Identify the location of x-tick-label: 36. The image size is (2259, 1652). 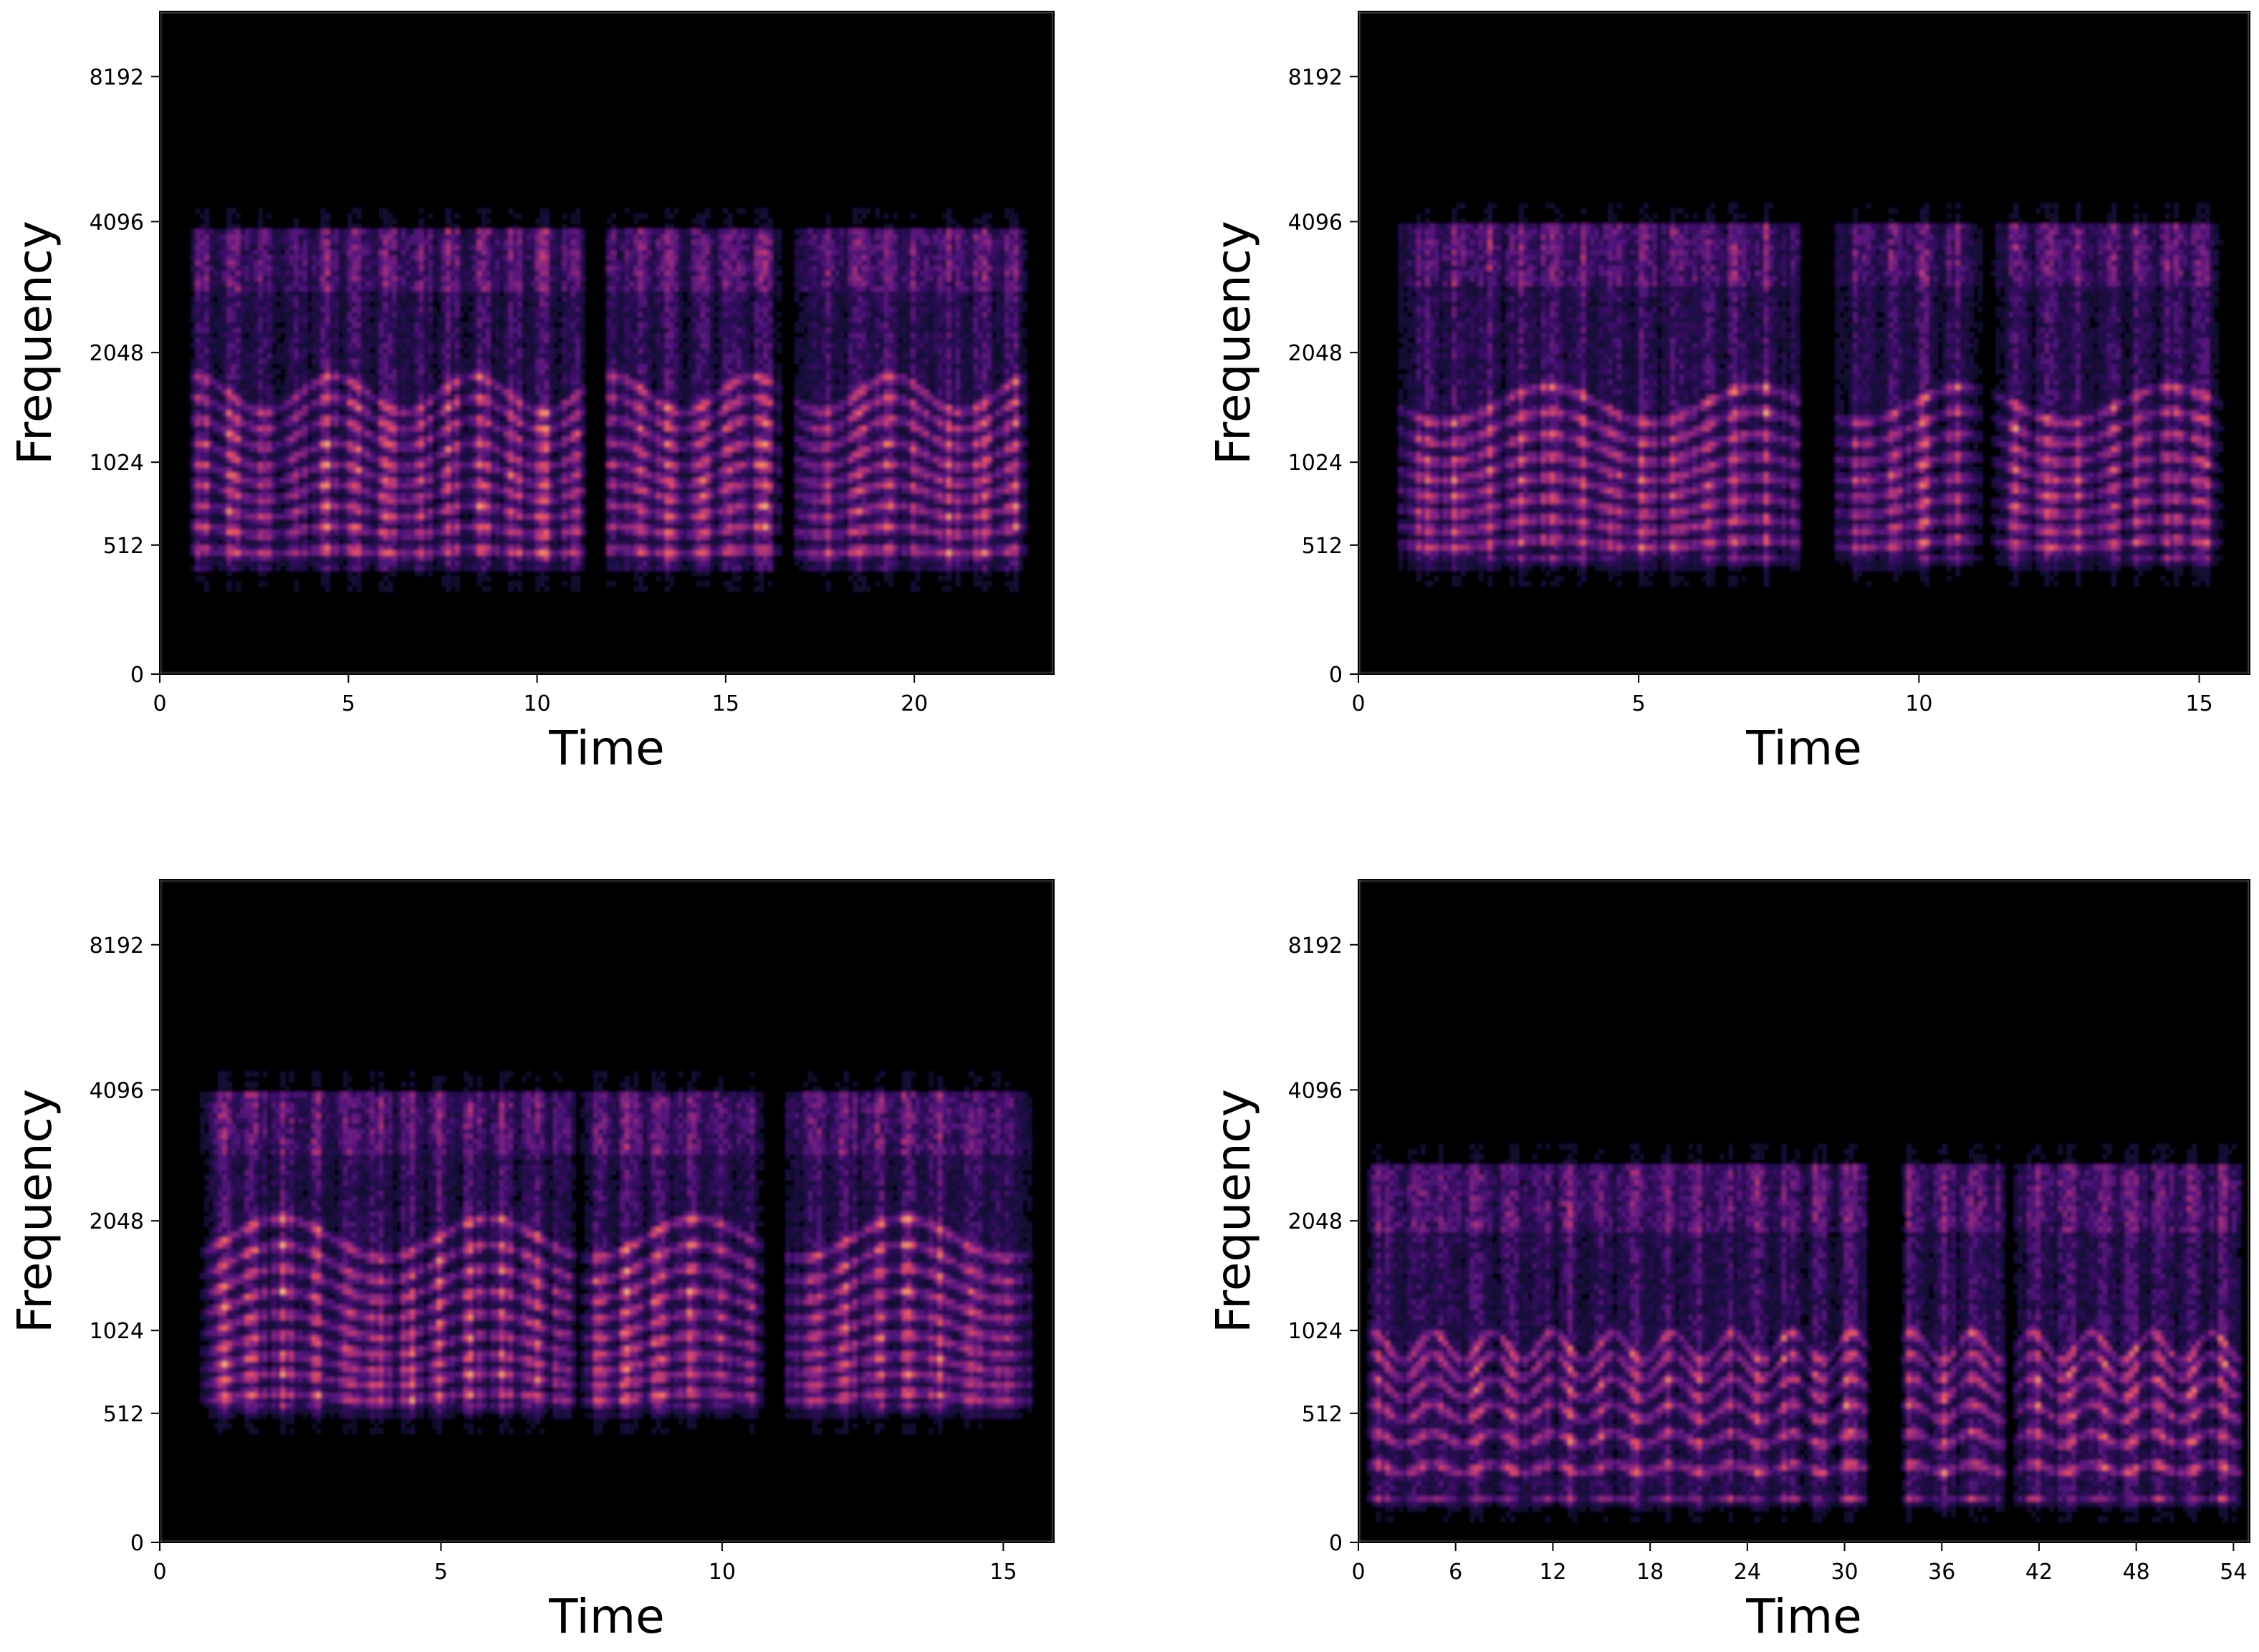
(1942, 1572).